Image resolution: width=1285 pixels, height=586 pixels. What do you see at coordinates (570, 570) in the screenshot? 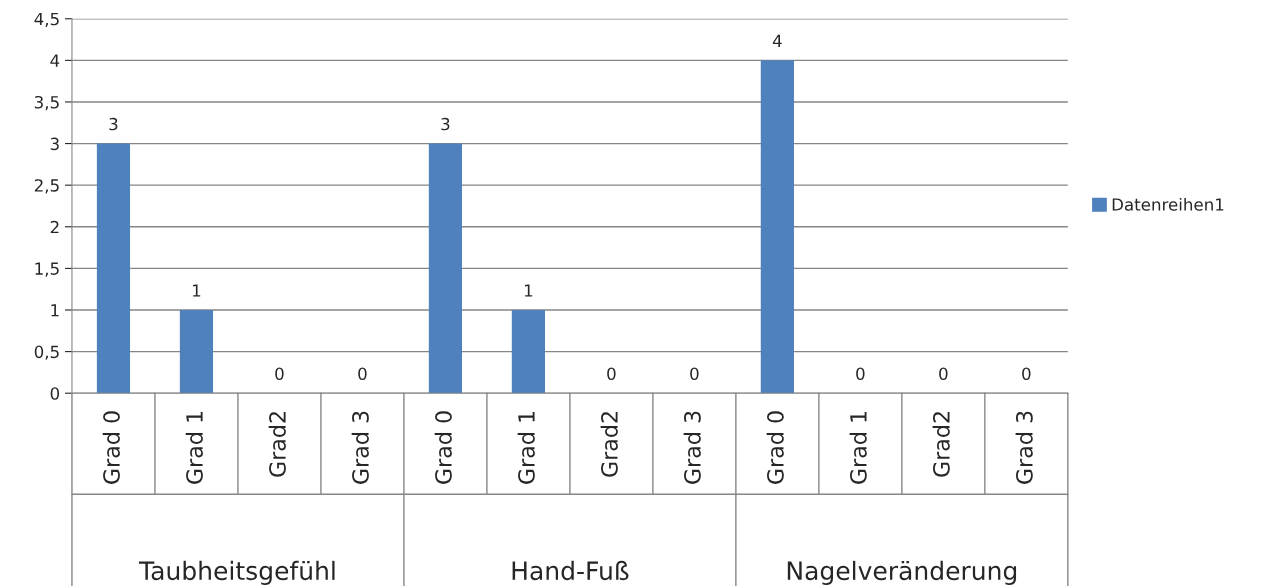
I see `text: Hand-Fuß` at bounding box center [570, 570].